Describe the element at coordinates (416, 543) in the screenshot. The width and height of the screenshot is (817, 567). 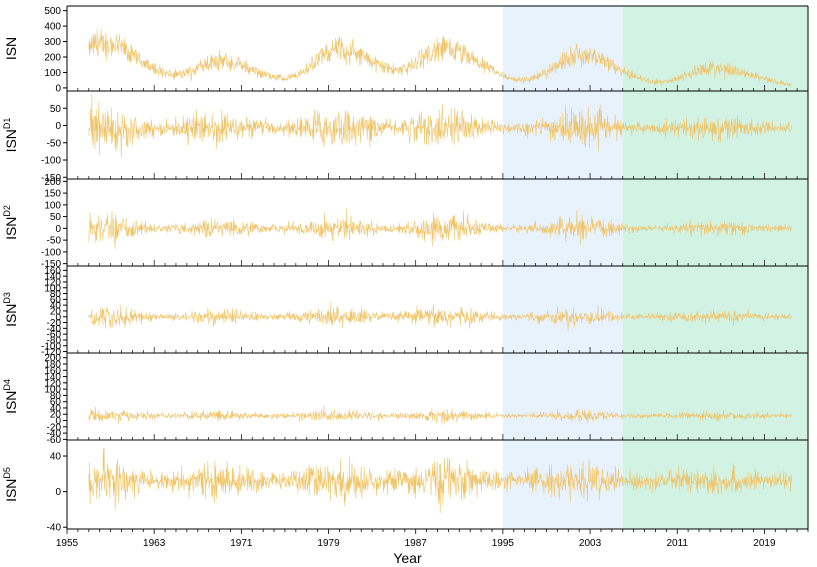
I see `x-tick-label: 1987` at that location.